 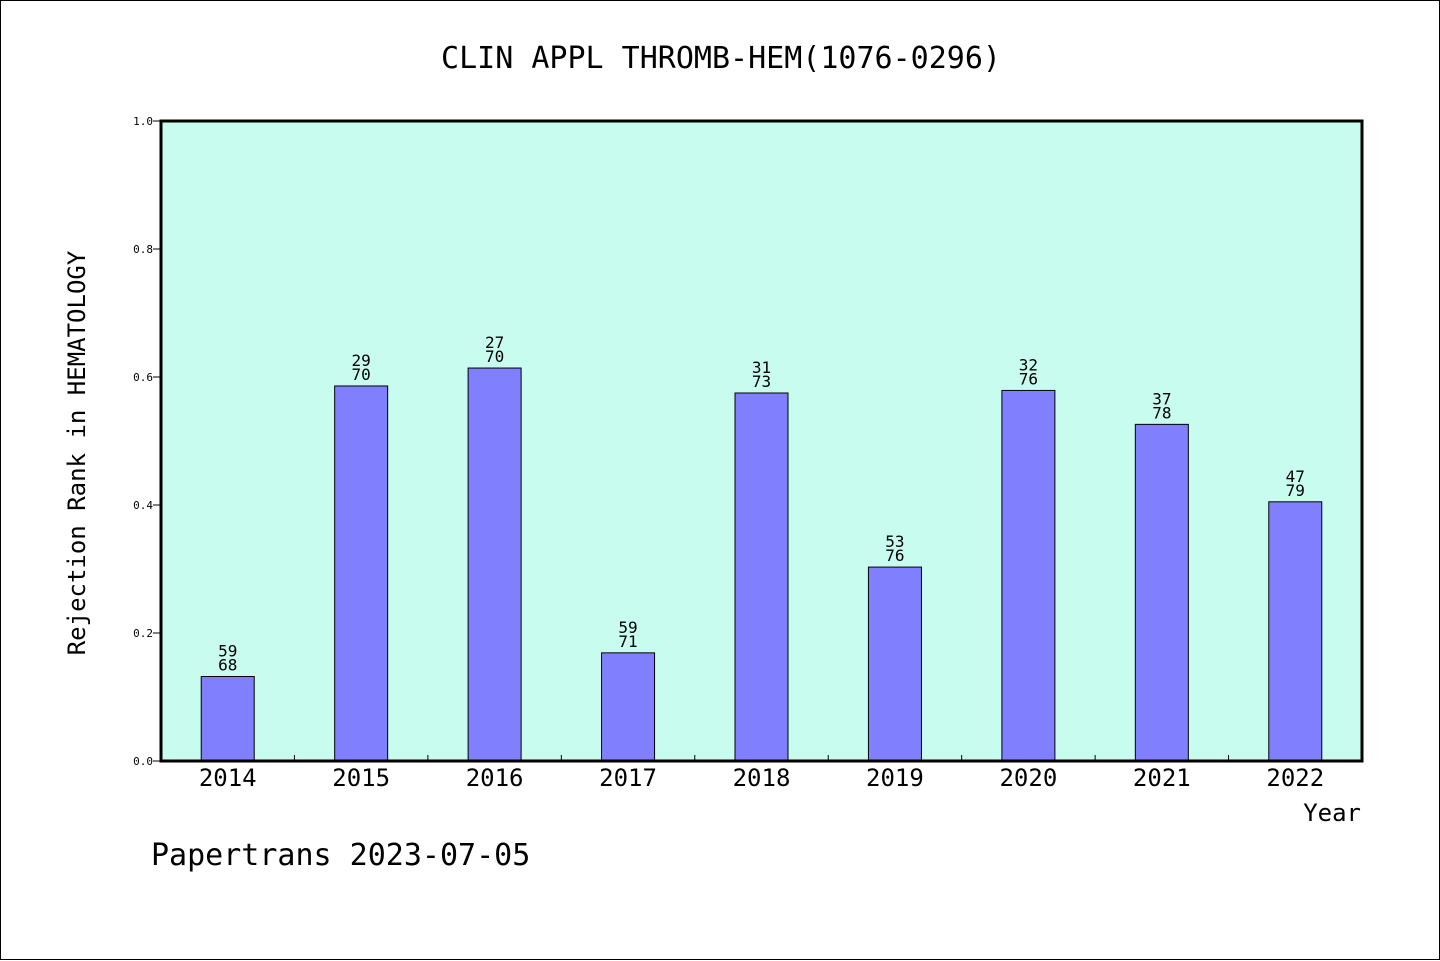 What do you see at coordinates (761, 381) in the screenshot?
I see `bar-label-bottom: 73` at bounding box center [761, 381].